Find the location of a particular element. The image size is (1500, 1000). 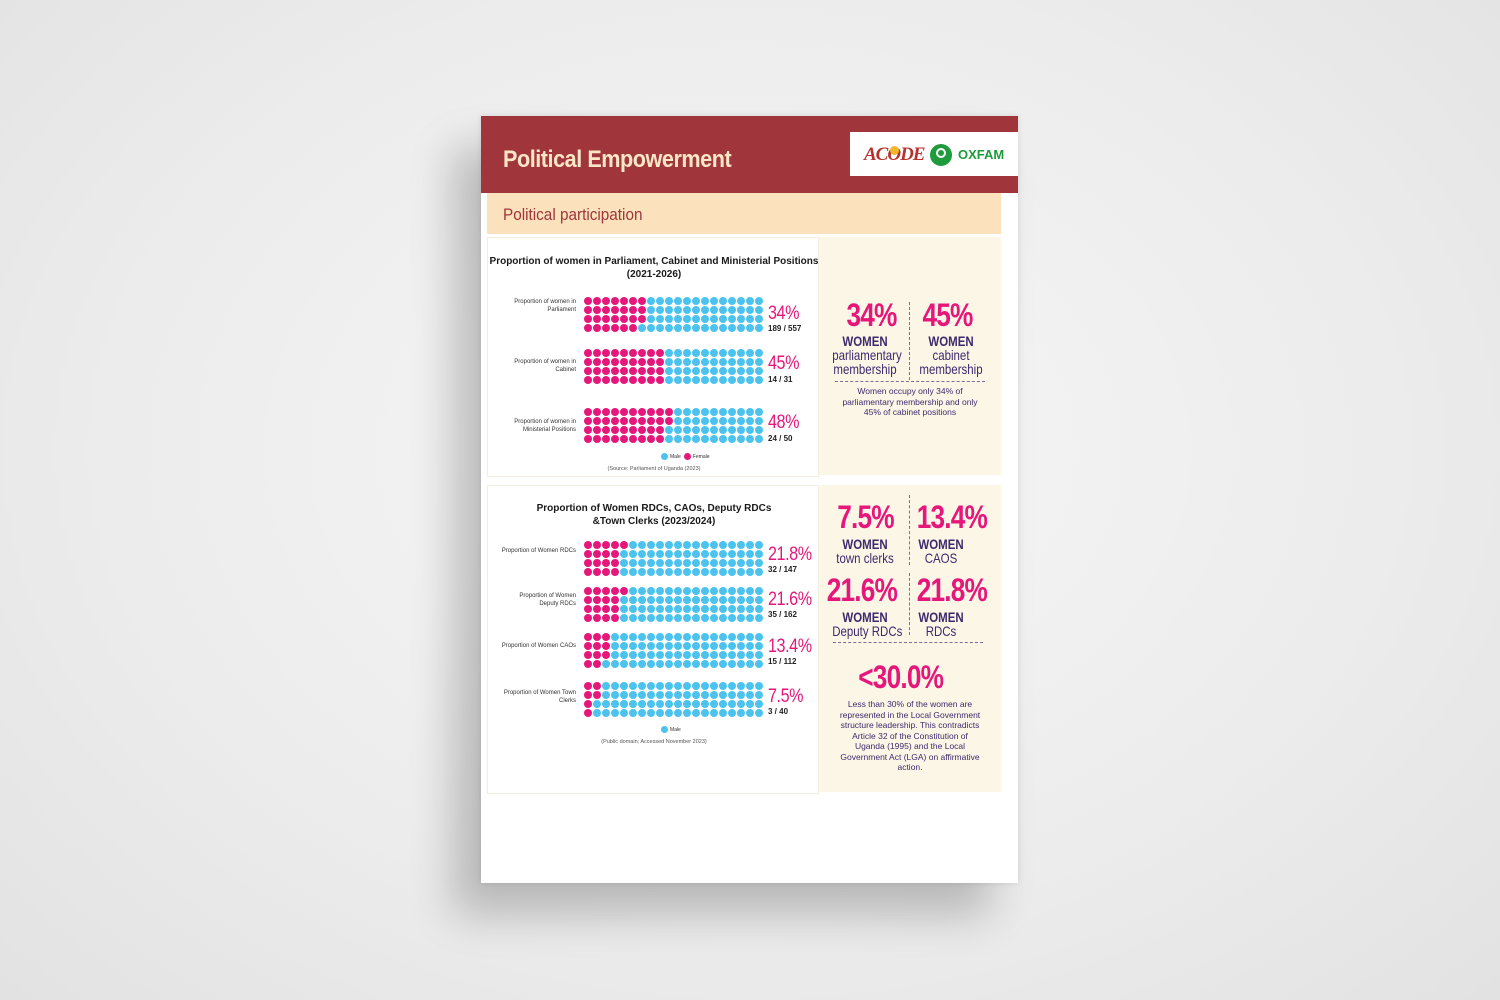

stat-label-line: parliamentary is located at coordinates (867, 355).